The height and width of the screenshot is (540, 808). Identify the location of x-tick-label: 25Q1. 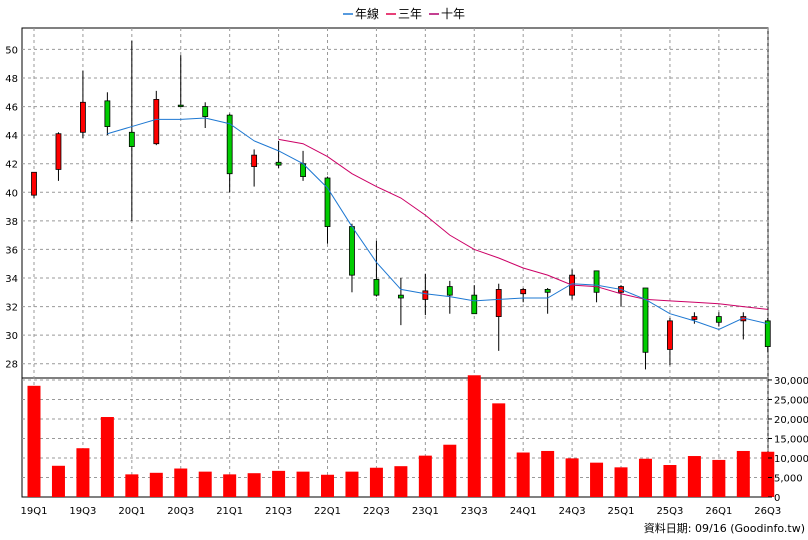
(621, 511).